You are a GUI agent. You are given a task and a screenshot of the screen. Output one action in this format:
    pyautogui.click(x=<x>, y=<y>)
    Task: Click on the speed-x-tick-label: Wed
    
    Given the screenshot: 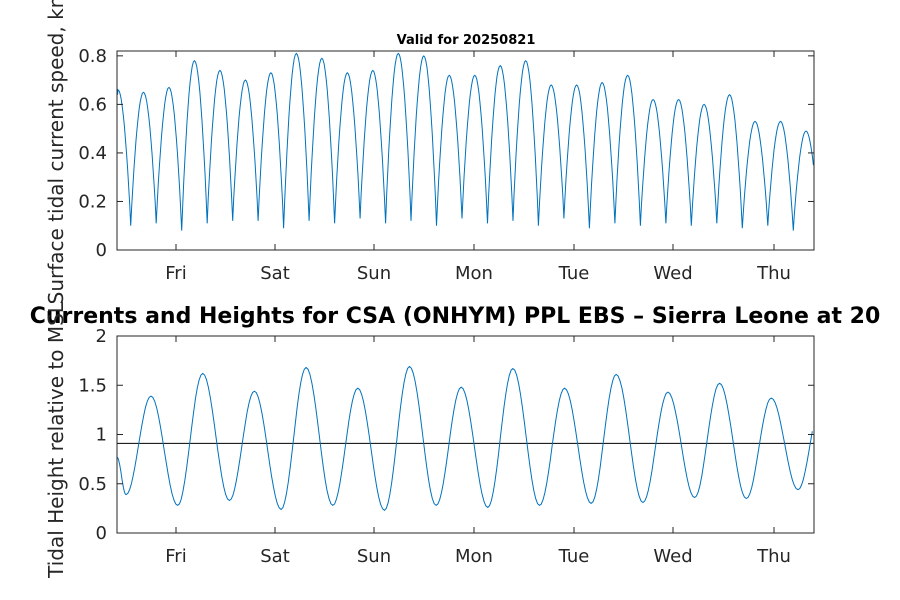 What is the action you would take?
    pyautogui.click(x=672, y=273)
    